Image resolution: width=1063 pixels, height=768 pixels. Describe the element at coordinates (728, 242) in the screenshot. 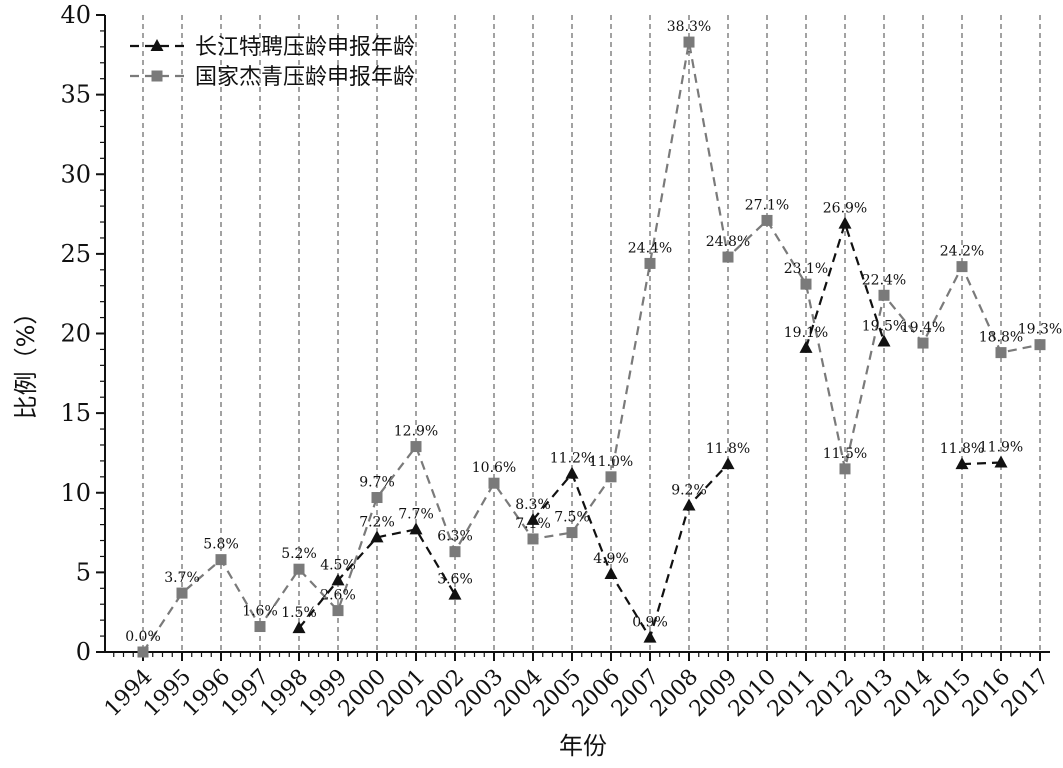

I see `data-label: 24.8%` at that location.